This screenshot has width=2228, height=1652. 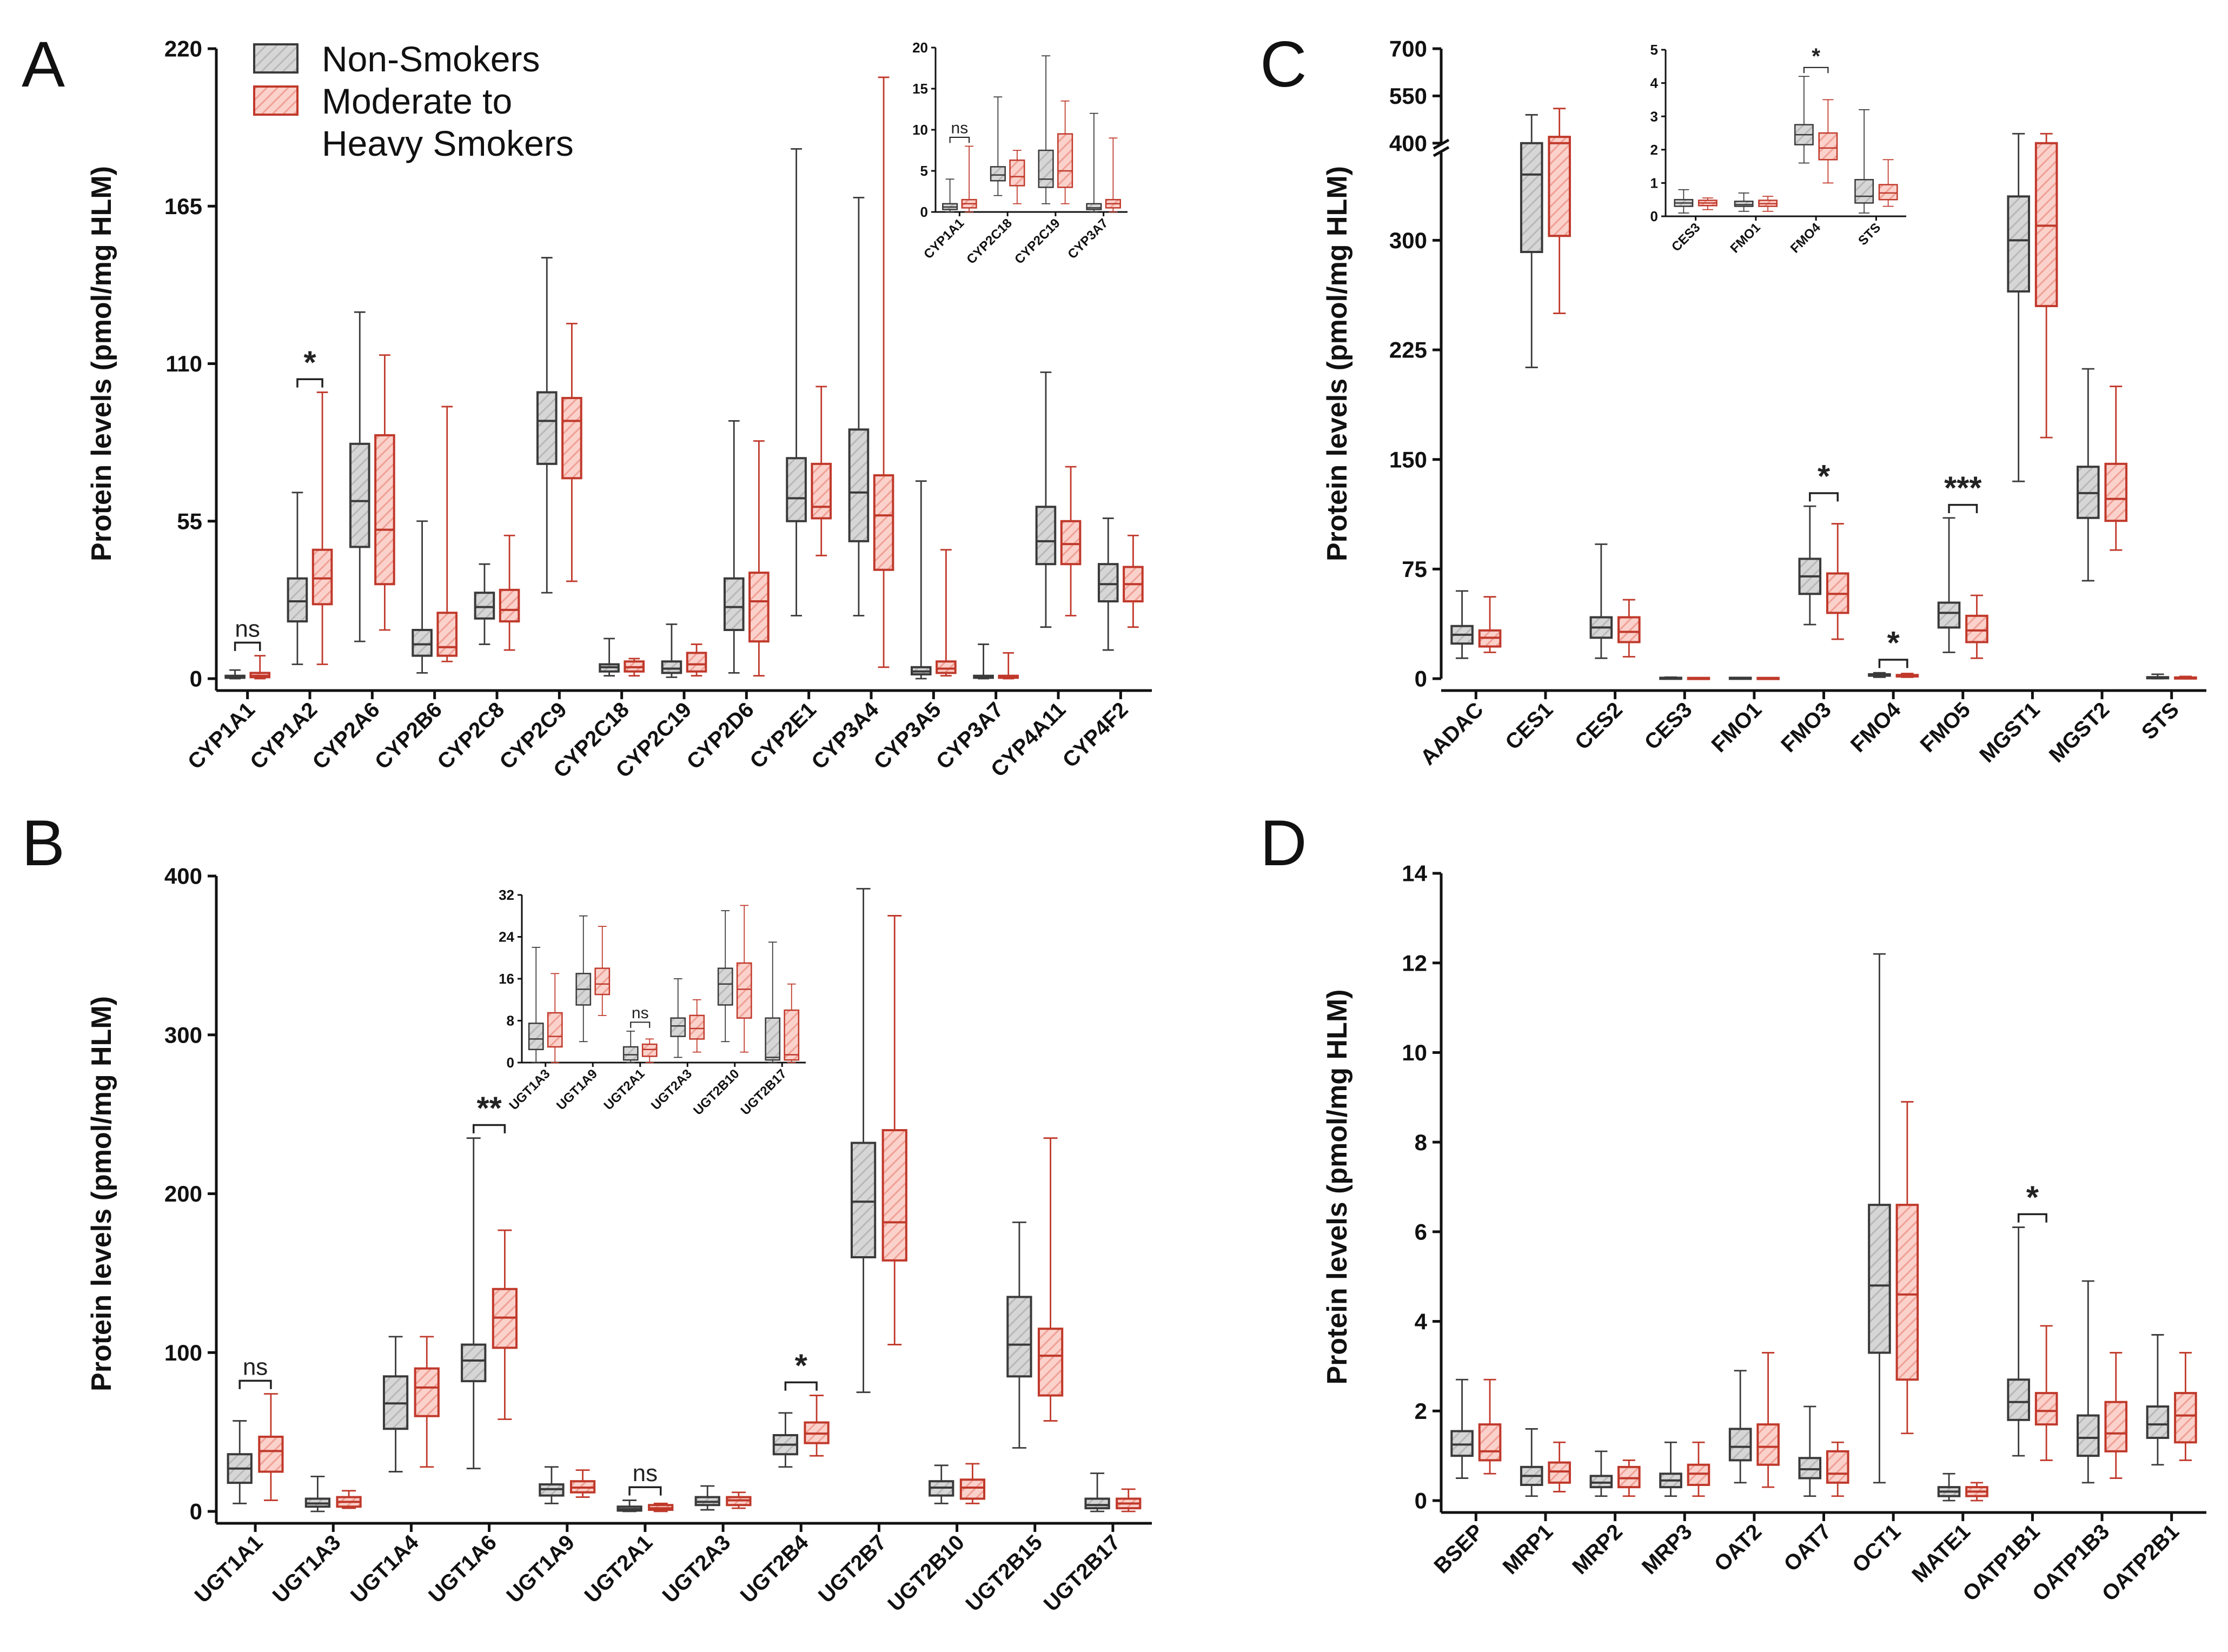 I want to click on panel-b-box-nonsmokers-ugt2b4, so click(x=785, y=1440).